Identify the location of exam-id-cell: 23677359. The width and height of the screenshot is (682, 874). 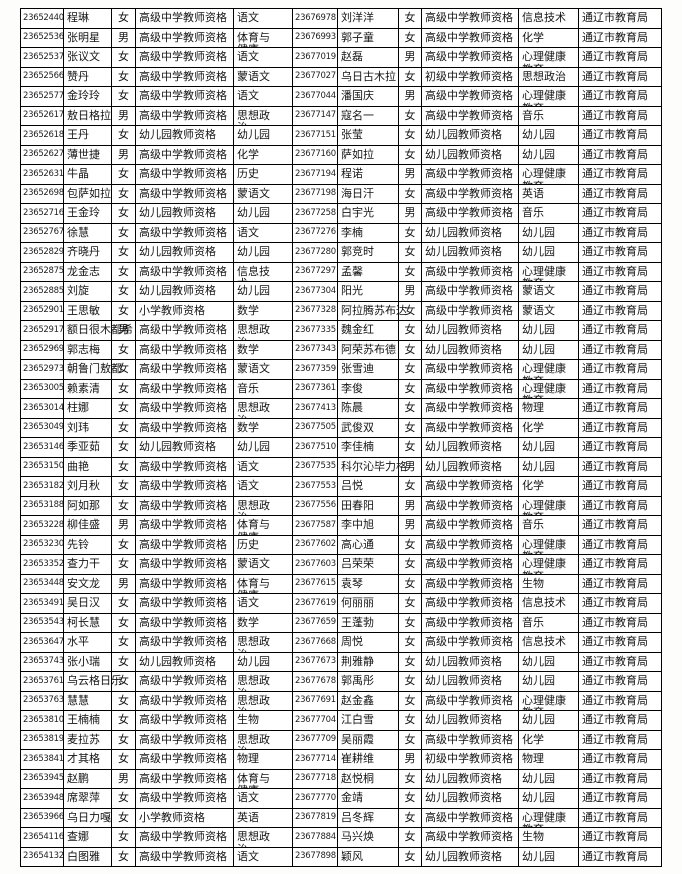
(315, 369).